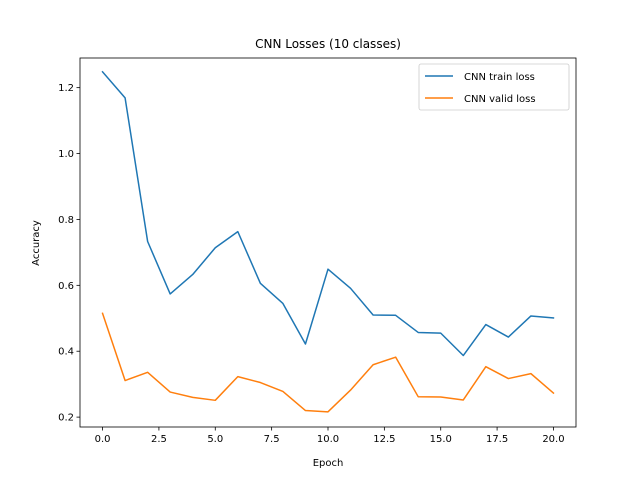 This screenshot has height=480, width=640. I want to click on legend-box, so click(494, 87).